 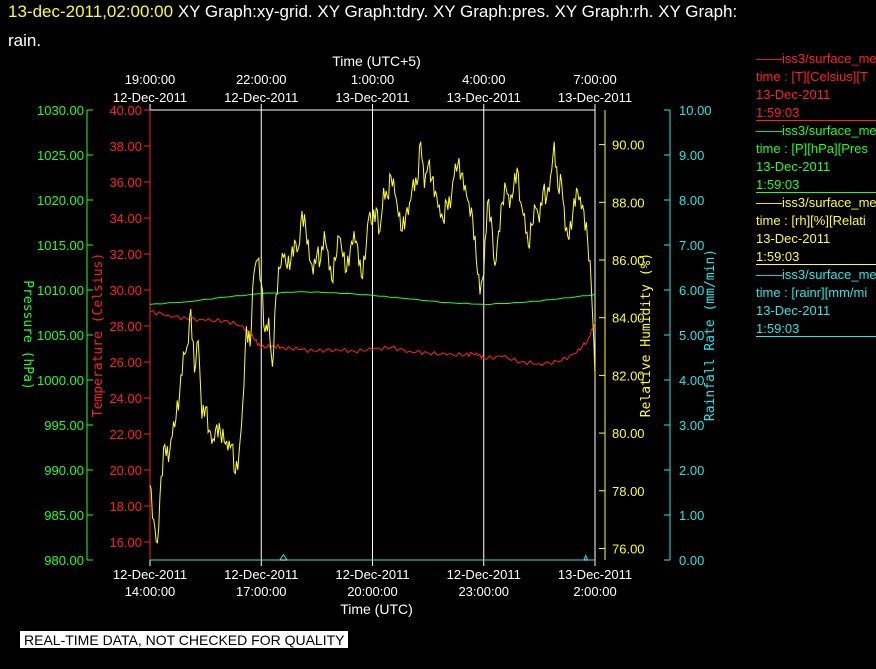 What do you see at coordinates (372, 557) in the screenshot?
I see `rain-series-line` at bounding box center [372, 557].